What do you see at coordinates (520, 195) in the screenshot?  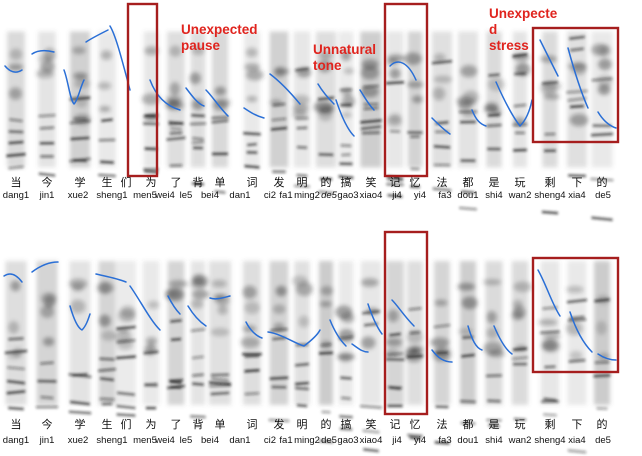 I see `pinyin-label: wan2` at bounding box center [520, 195].